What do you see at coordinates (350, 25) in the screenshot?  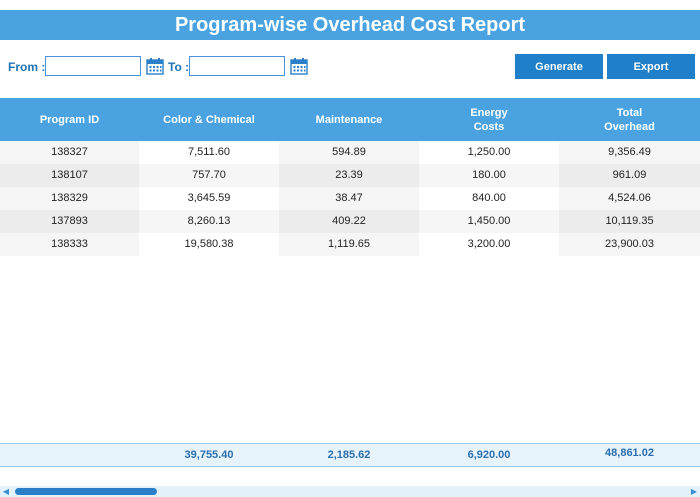 I see `page-title: Program-wise Overhead Cost Report` at bounding box center [350, 25].